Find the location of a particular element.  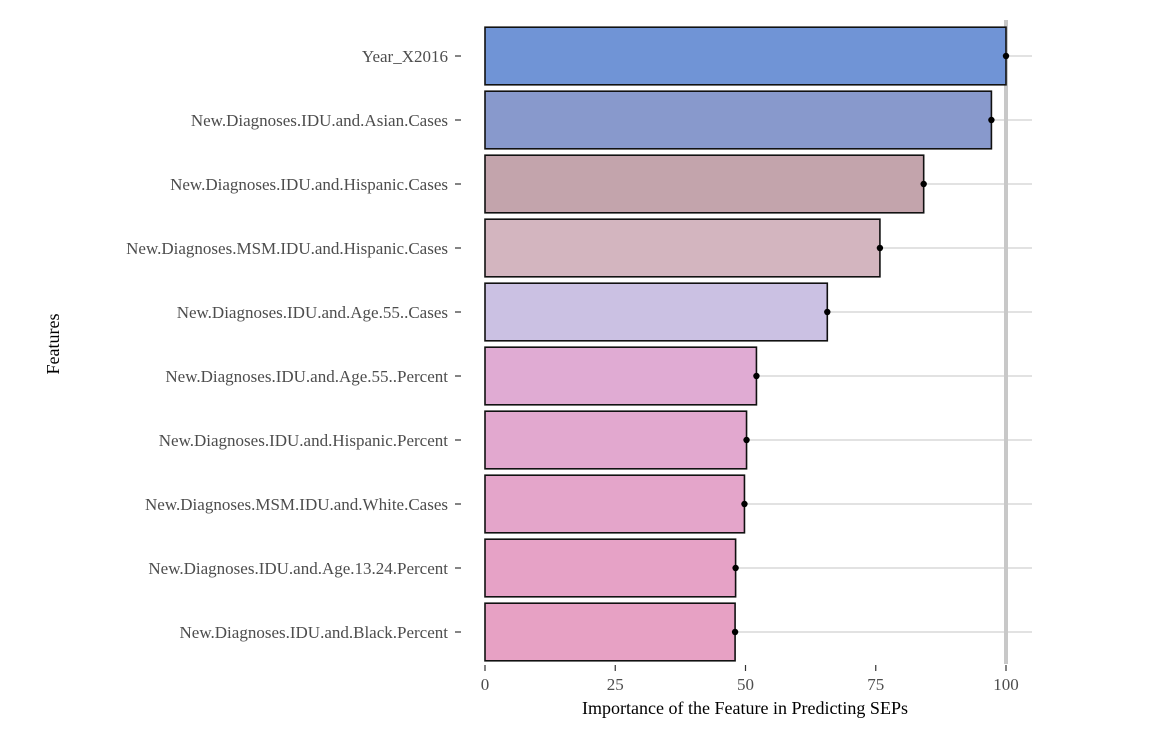

y-tick-label: New.Diagnoses.IDU.and.Asian.Cases is located at coordinates (319, 120).